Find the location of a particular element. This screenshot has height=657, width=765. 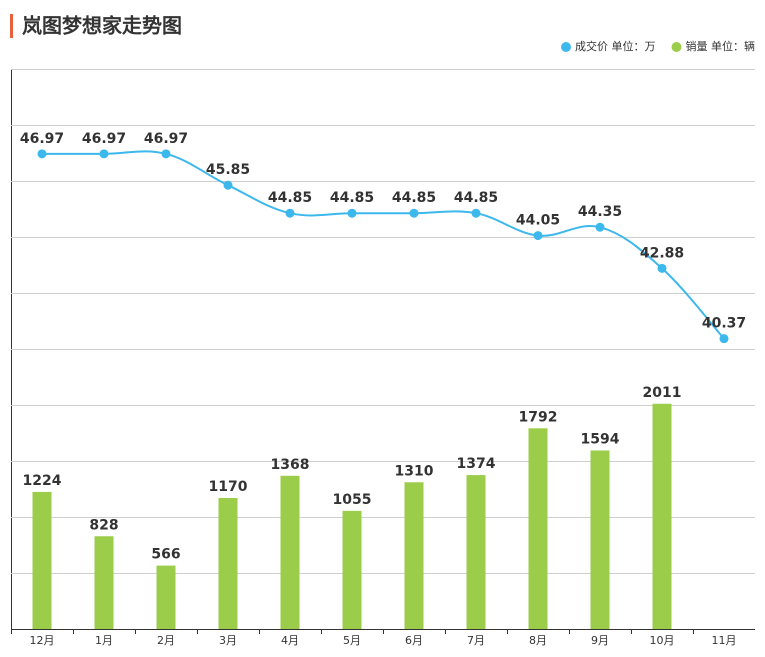

title-accent is located at coordinates (11, 26).